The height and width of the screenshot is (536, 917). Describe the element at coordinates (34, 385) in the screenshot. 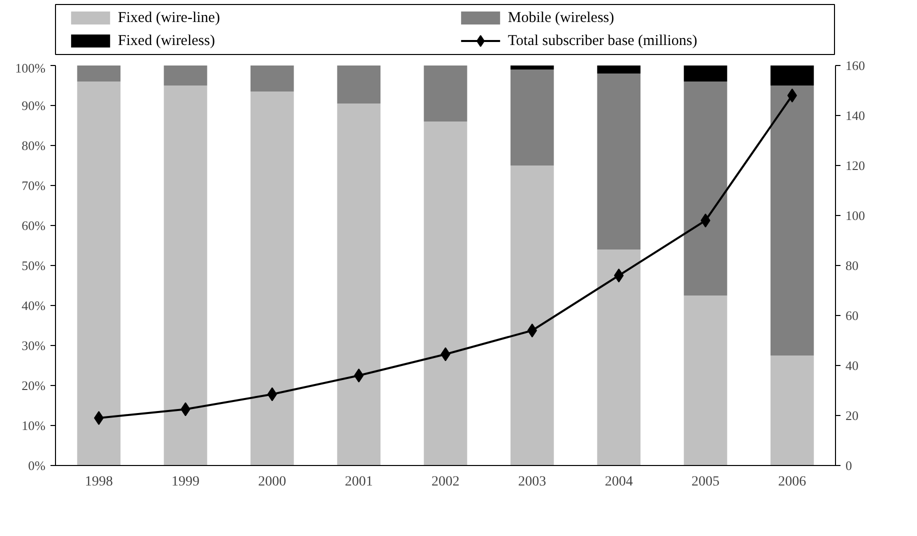

I see `y-tick-label: 20%` at that location.